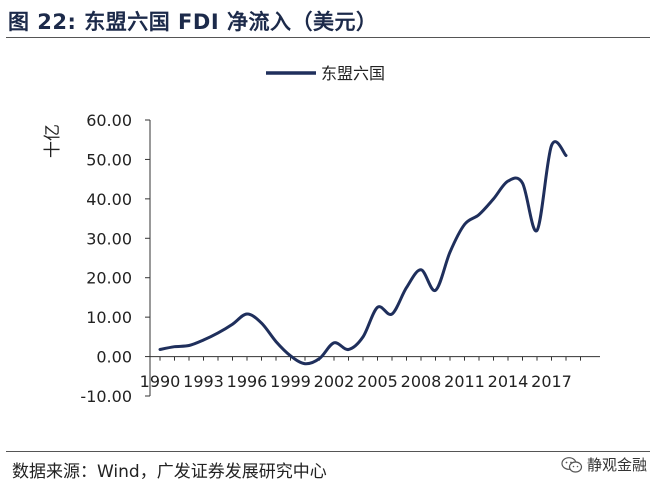  What do you see at coordinates (508, 381) in the screenshot?
I see `x-tick-label: 2014` at bounding box center [508, 381].